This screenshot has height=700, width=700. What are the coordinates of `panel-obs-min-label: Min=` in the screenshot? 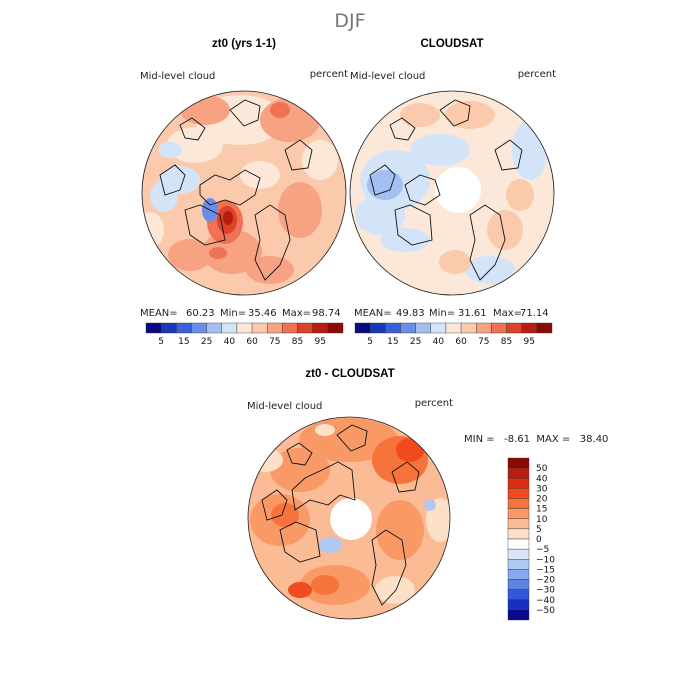 It's located at (442, 313).